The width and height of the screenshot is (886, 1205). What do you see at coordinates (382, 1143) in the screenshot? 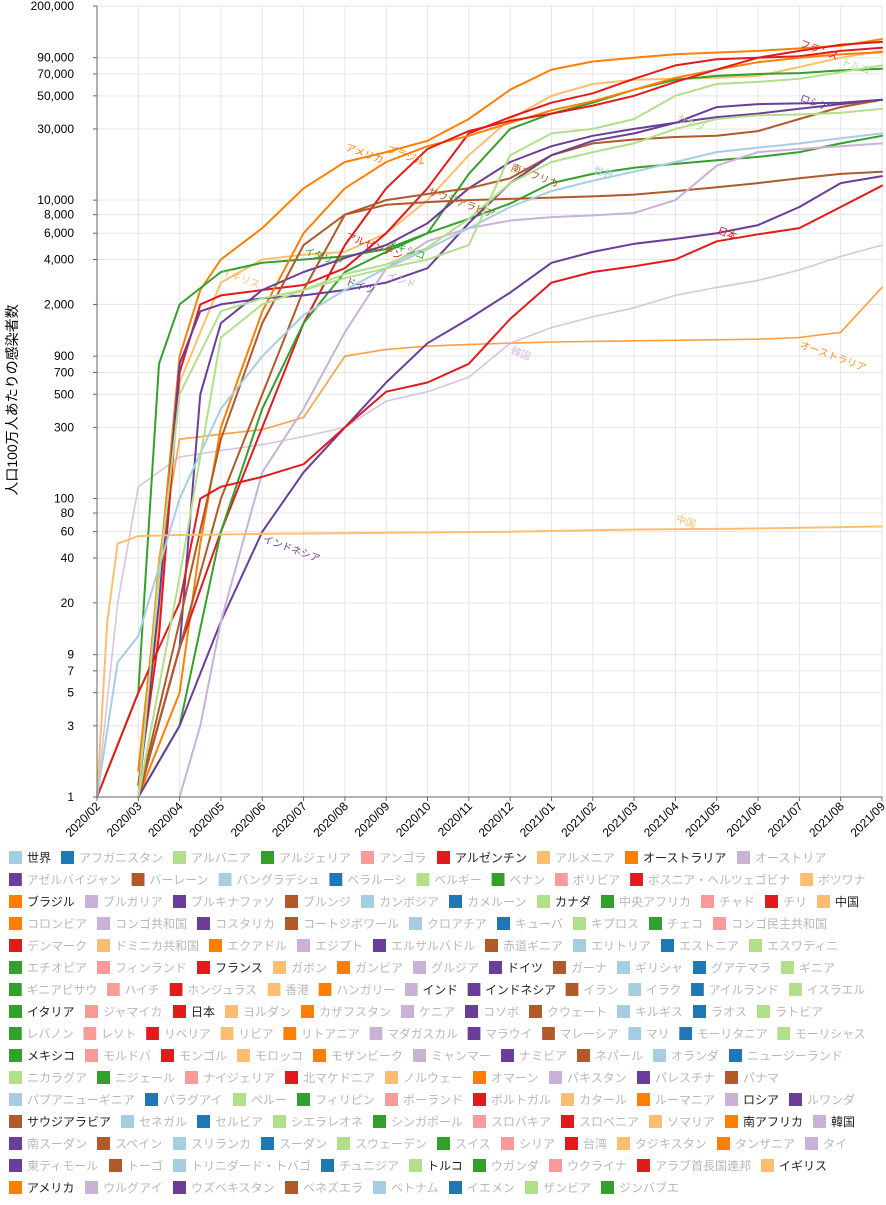
I see `legend-item: スウェーデン` at bounding box center [382, 1143].